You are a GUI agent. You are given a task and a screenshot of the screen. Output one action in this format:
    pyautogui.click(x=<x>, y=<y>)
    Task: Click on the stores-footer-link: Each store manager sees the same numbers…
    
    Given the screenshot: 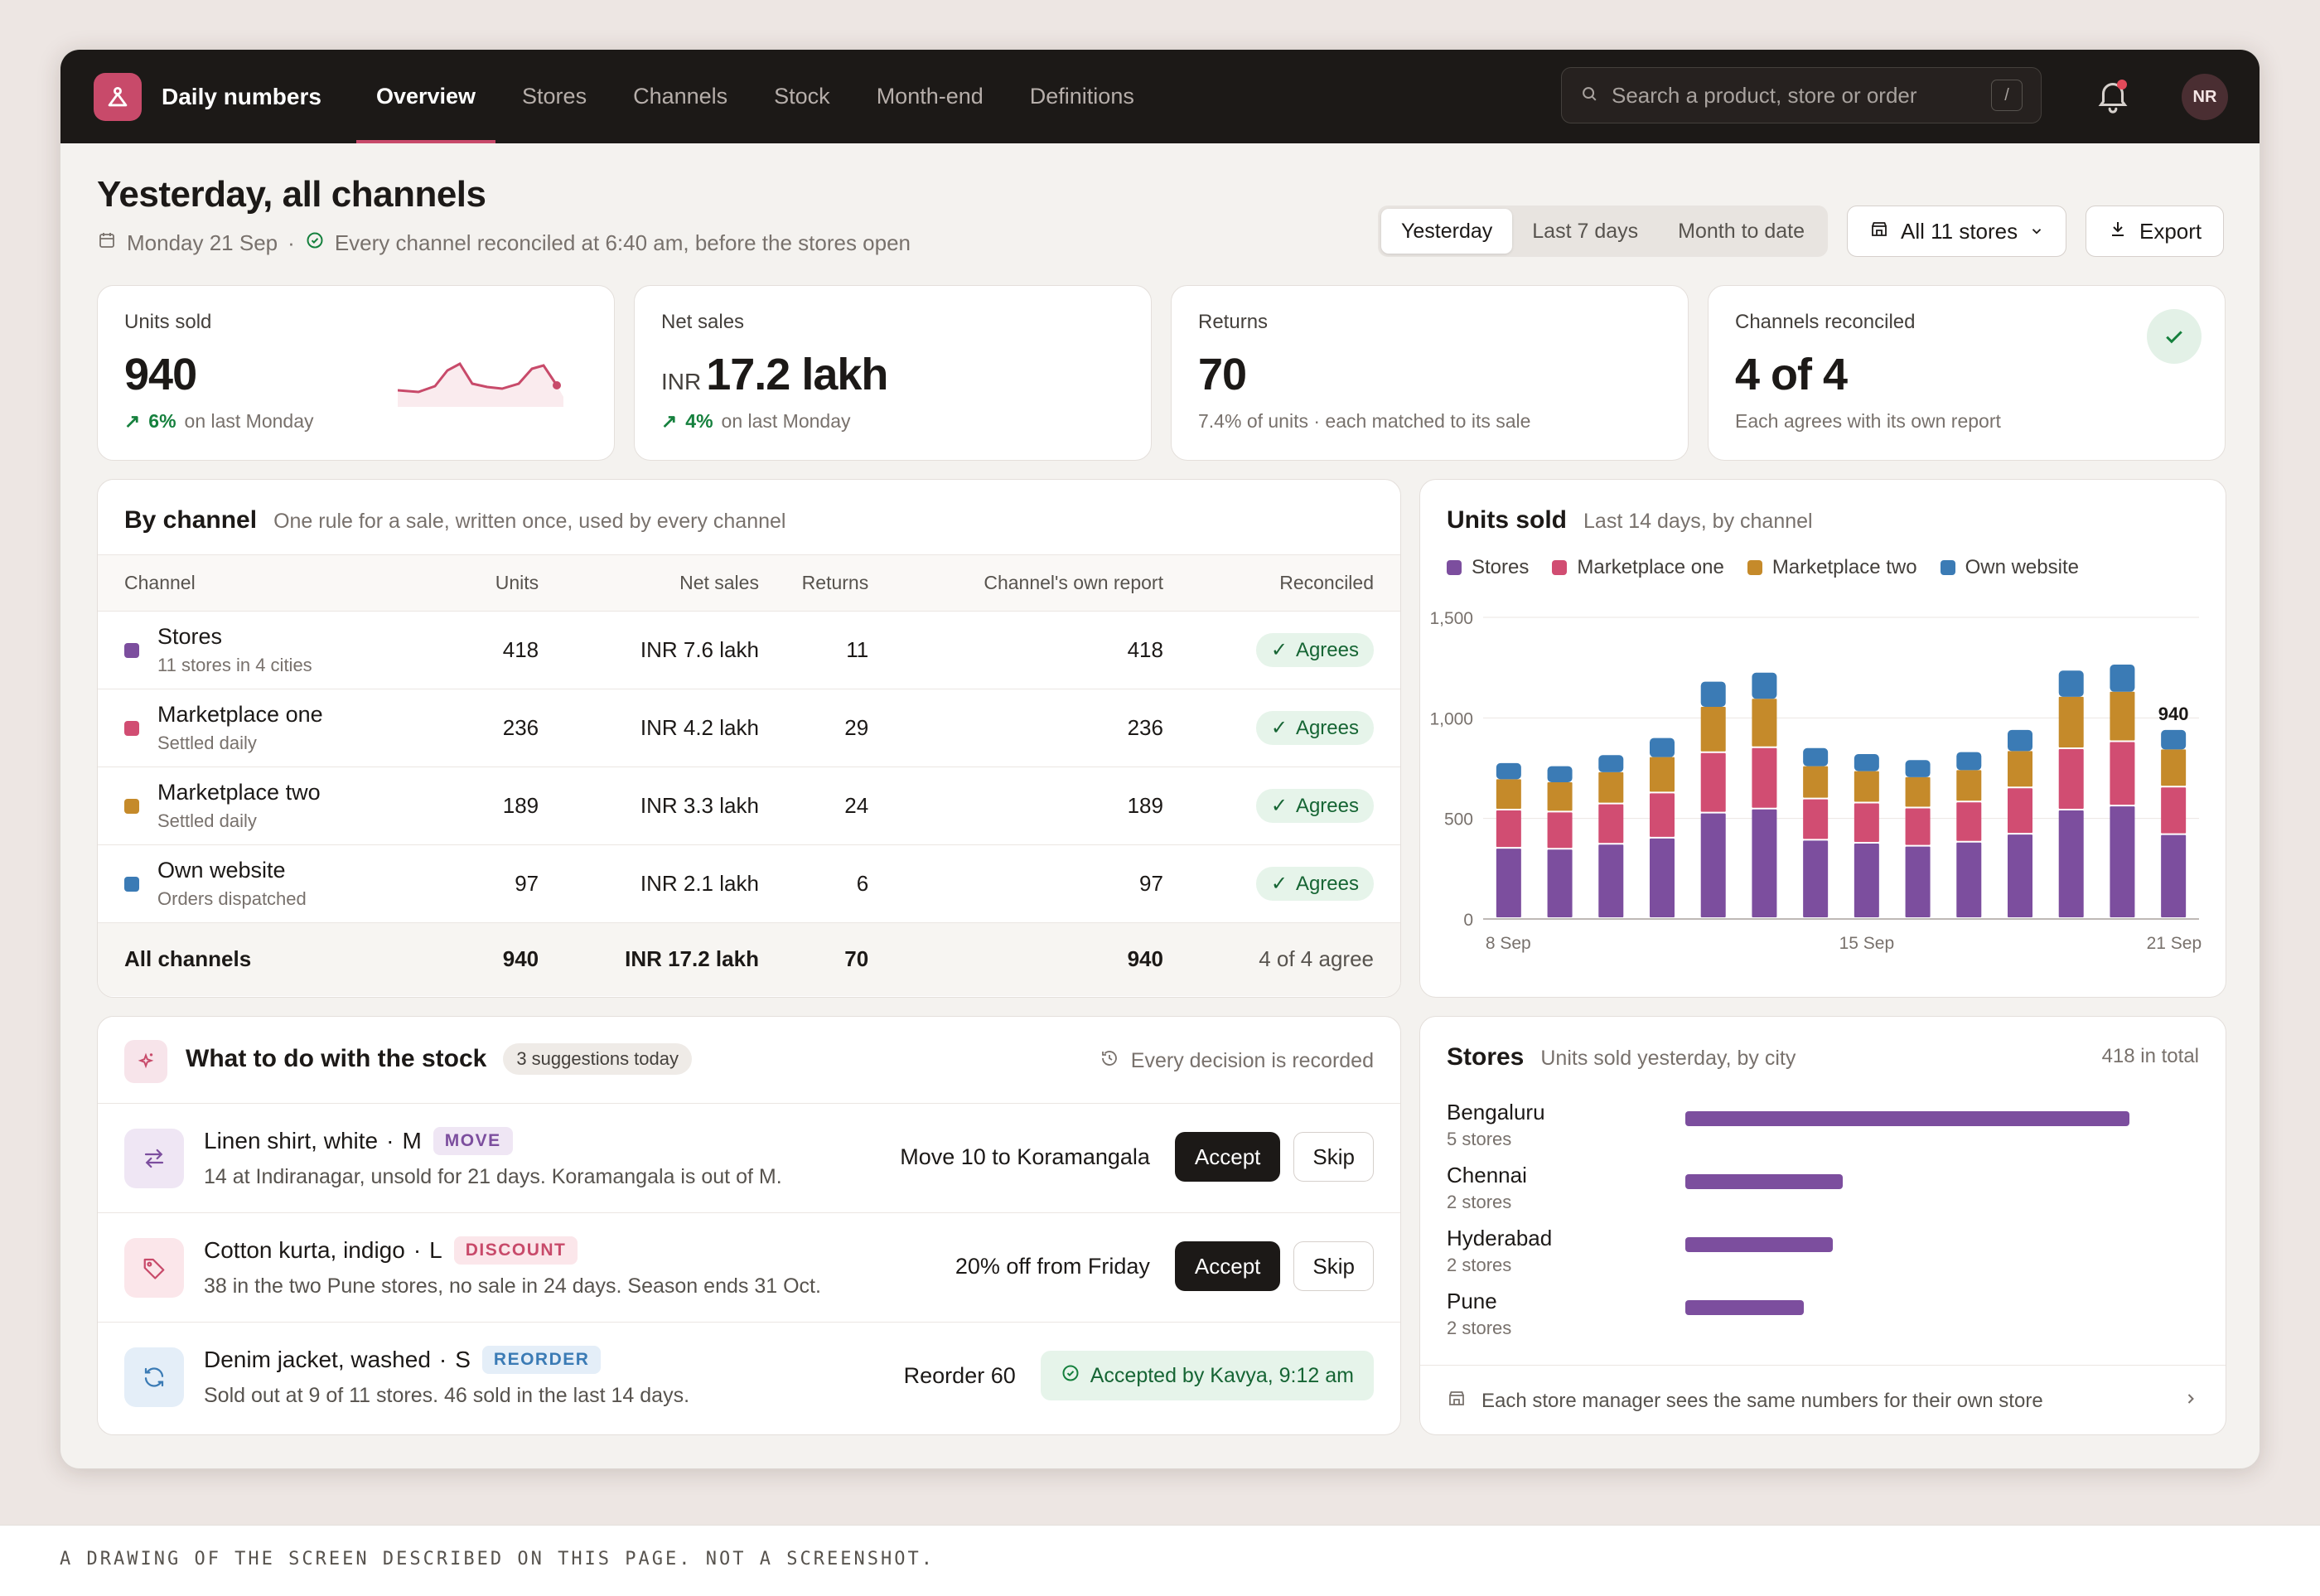 What is the action you would take?
    pyautogui.click(x=1823, y=1399)
    